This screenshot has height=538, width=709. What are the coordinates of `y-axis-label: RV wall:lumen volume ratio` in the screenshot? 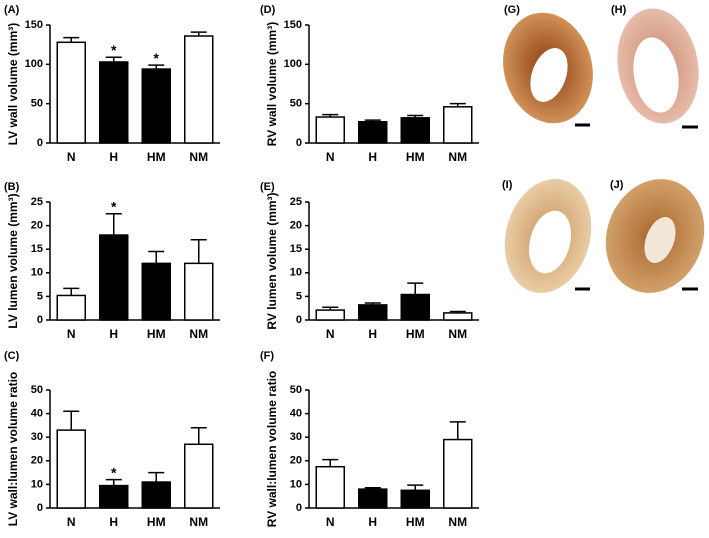 It's located at (272, 449).